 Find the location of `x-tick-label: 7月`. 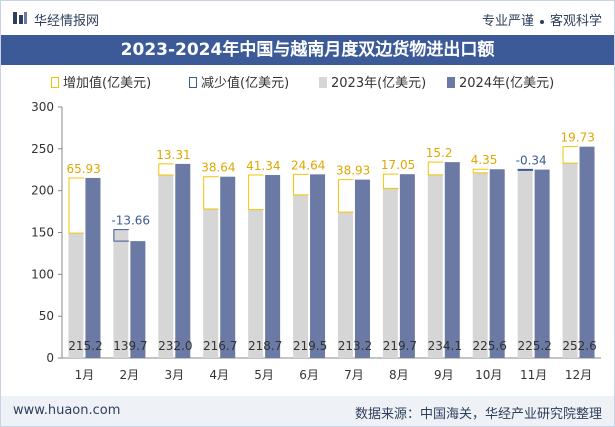

x-tick-label: 7月 is located at coordinates (354, 375).